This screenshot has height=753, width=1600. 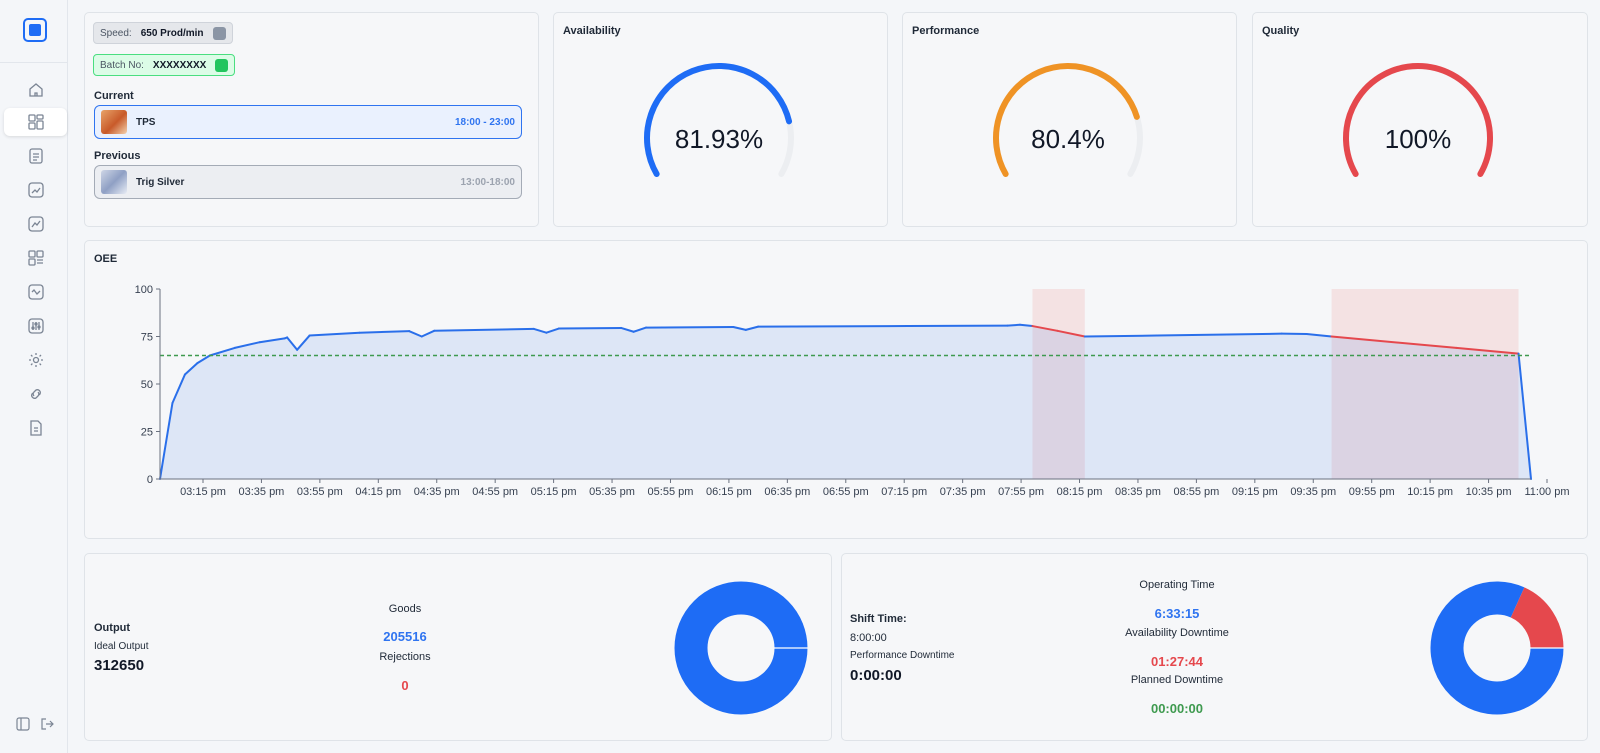 What do you see at coordinates (114, 96) in the screenshot?
I see `current-label: Current` at bounding box center [114, 96].